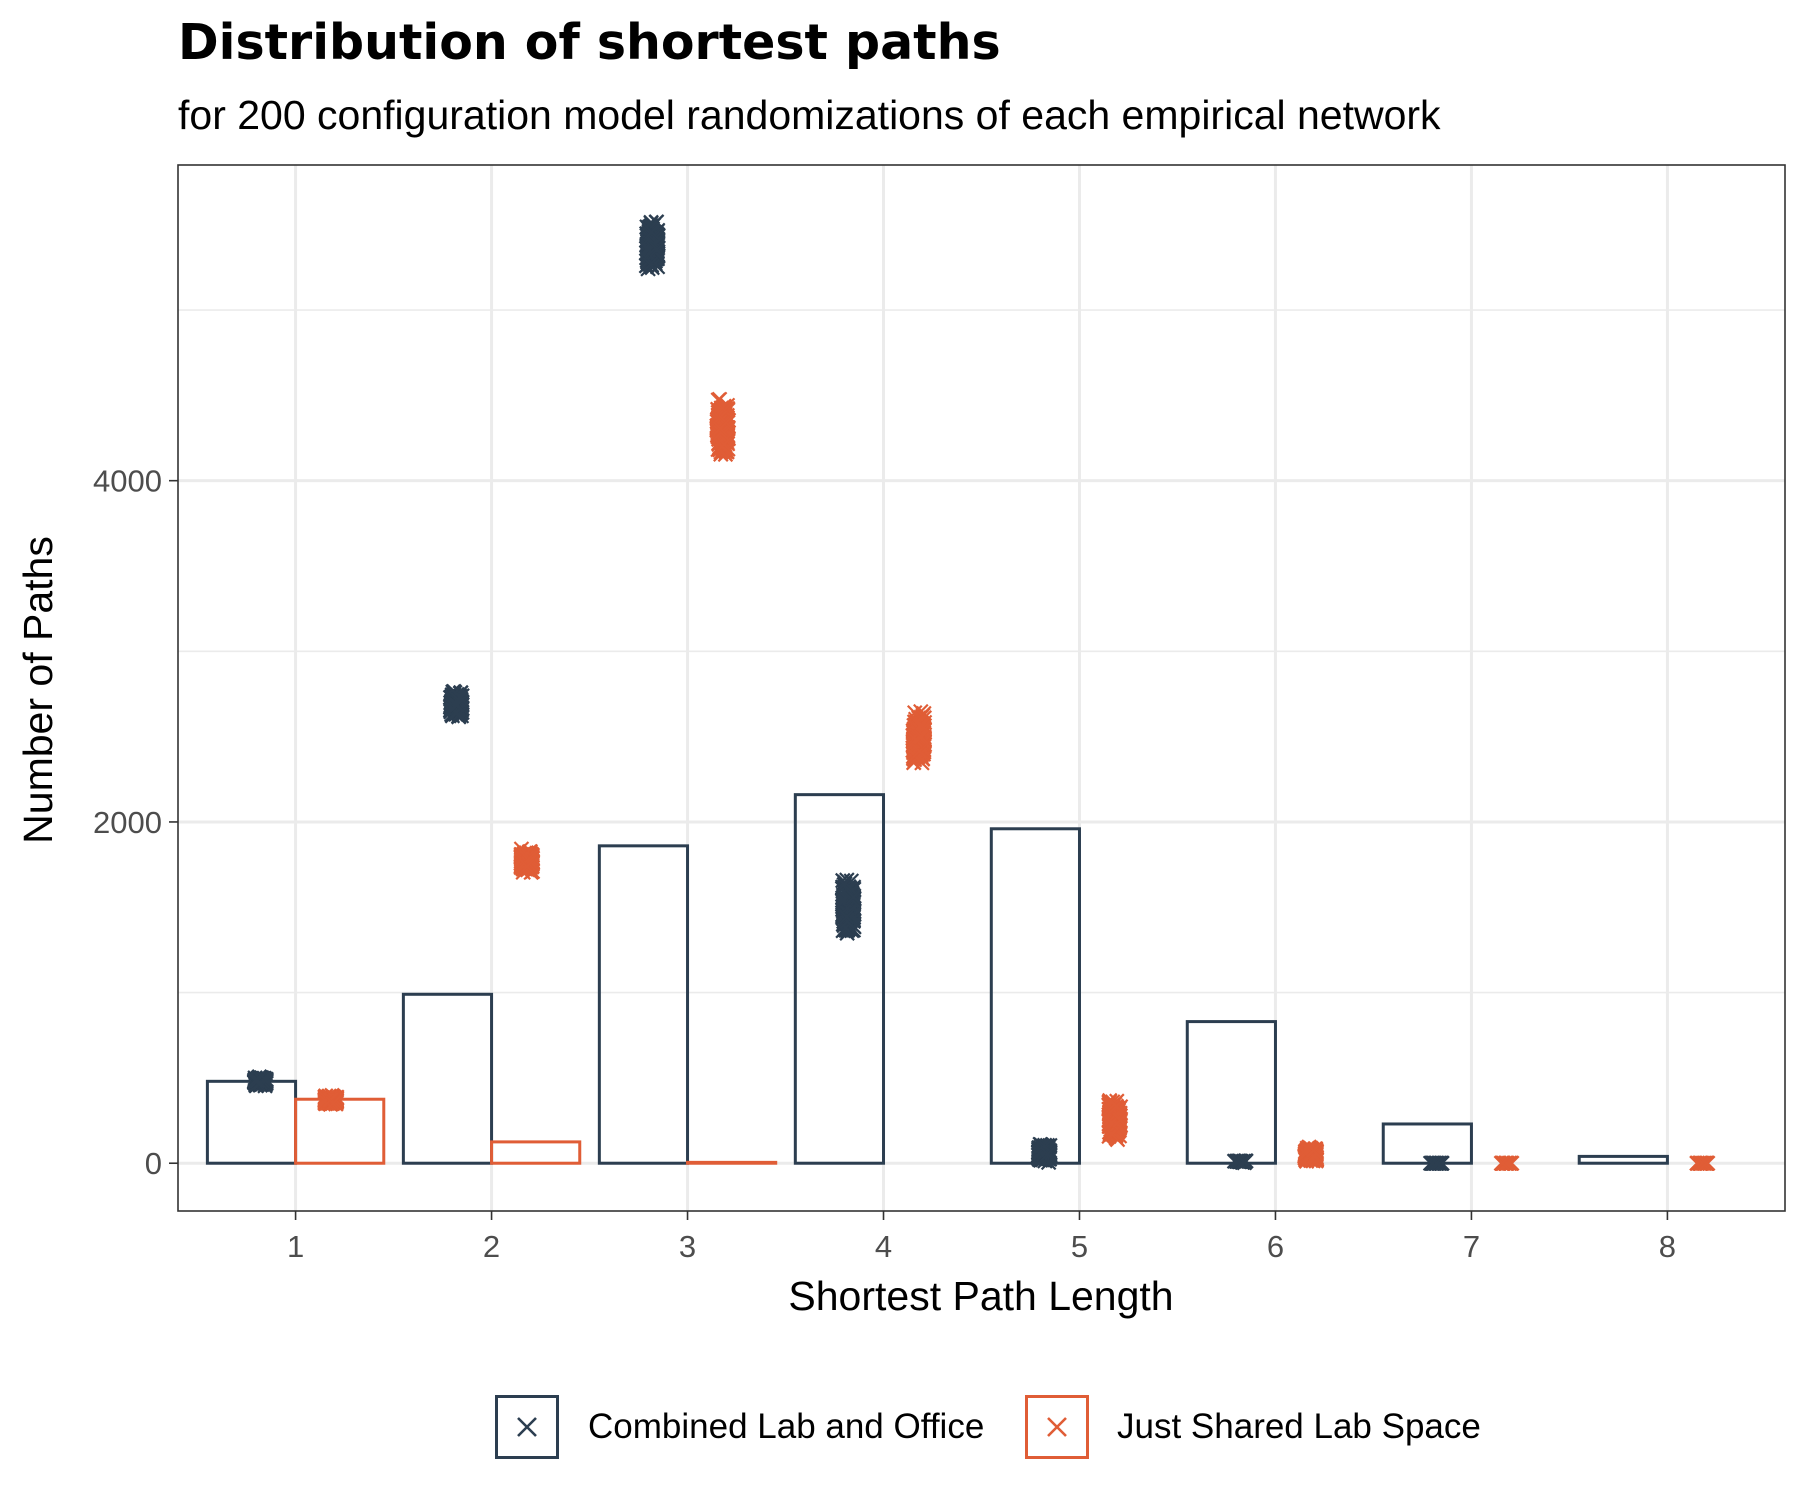 The height and width of the screenshot is (1500, 1800). I want to click on bar-0-x3, so click(643, 1004).